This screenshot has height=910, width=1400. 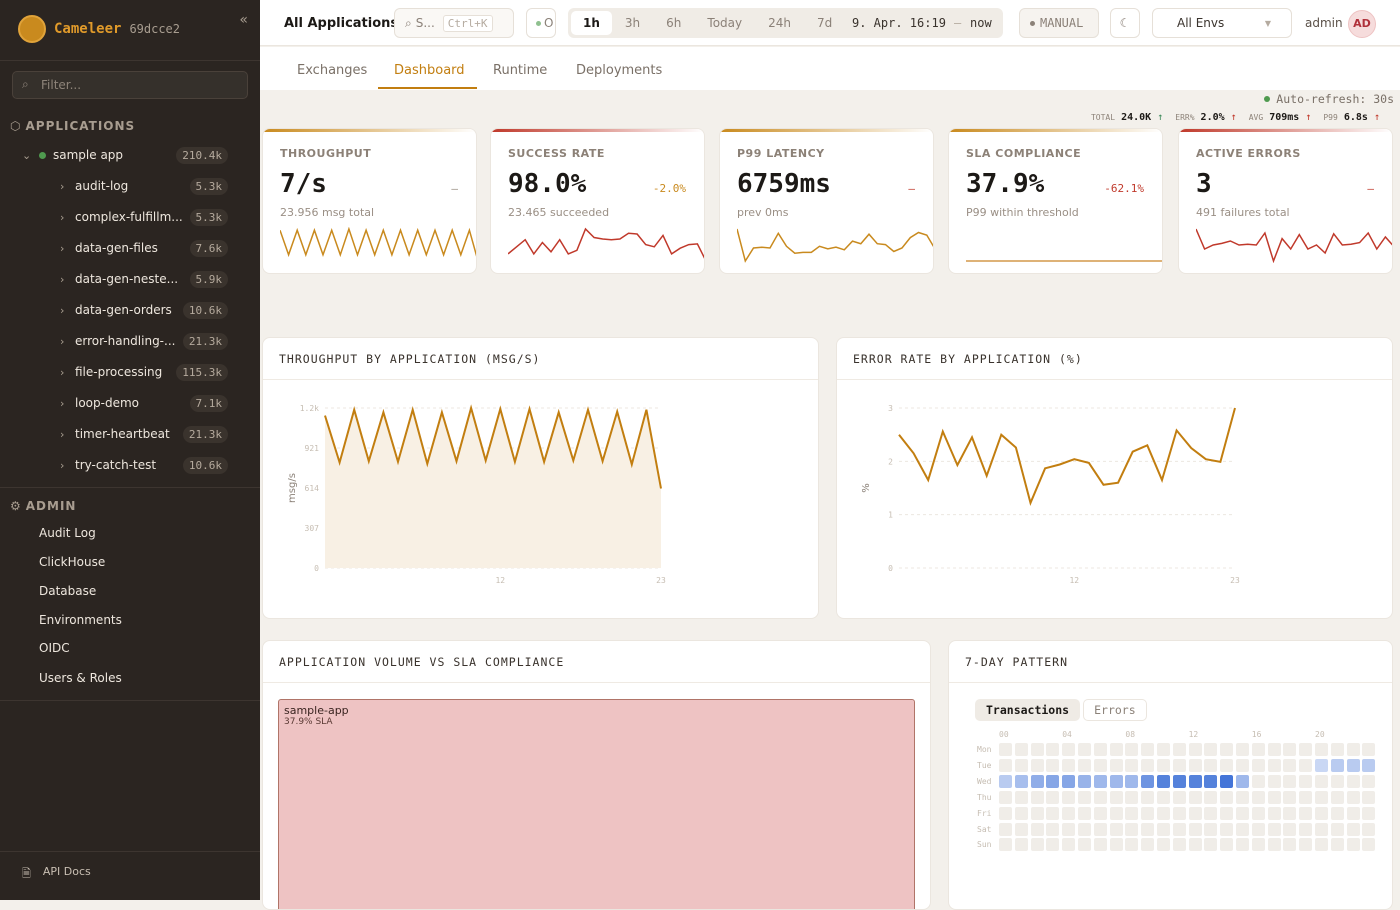 What do you see at coordinates (1059, 23) in the screenshot?
I see `manual-refresh-button: MANUAL` at bounding box center [1059, 23].